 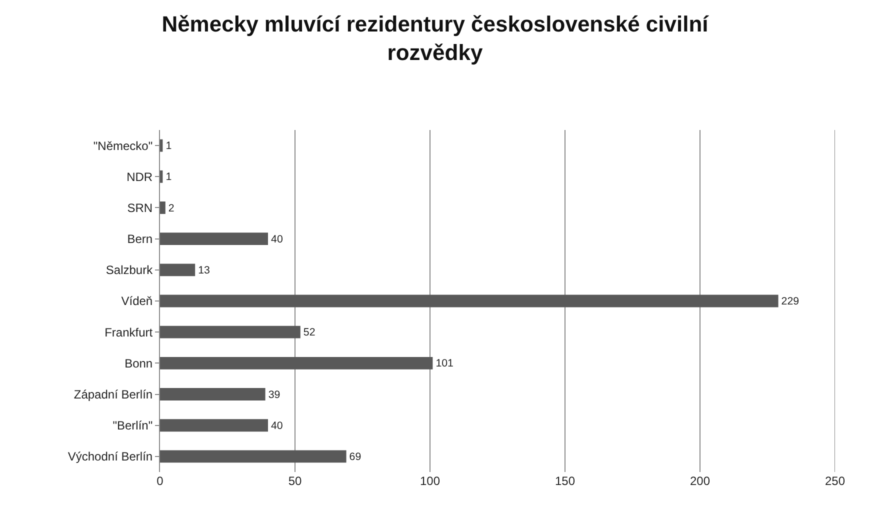 I want to click on y-tick-label: Frankfurt, so click(x=129, y=332).